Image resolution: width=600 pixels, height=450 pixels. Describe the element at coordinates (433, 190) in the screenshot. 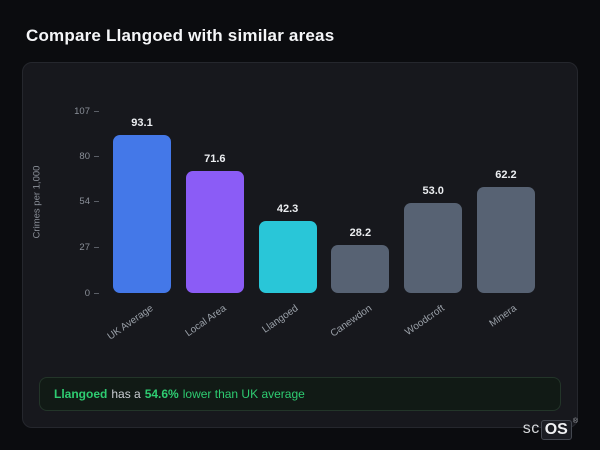

I see `bar-value-label: 53.0` at that location.